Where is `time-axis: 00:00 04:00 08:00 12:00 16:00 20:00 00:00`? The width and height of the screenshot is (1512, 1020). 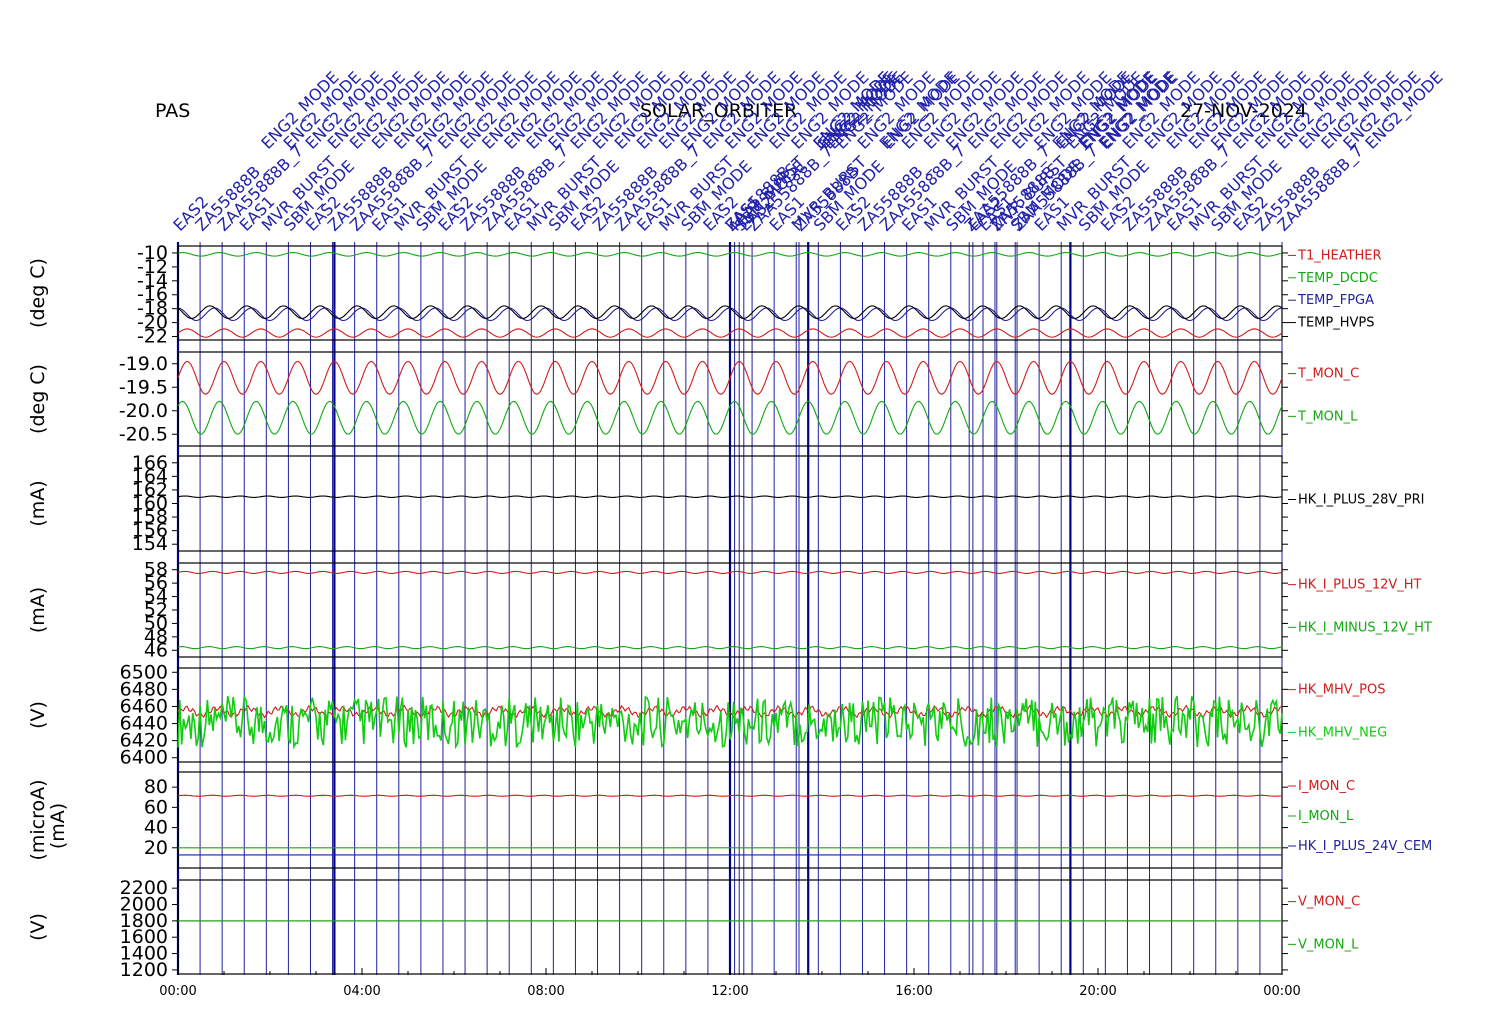
time-axis: 00:00 04:00 08:00 12:00 16:00 20:00 00:00 is located at coordinates (730, 983).